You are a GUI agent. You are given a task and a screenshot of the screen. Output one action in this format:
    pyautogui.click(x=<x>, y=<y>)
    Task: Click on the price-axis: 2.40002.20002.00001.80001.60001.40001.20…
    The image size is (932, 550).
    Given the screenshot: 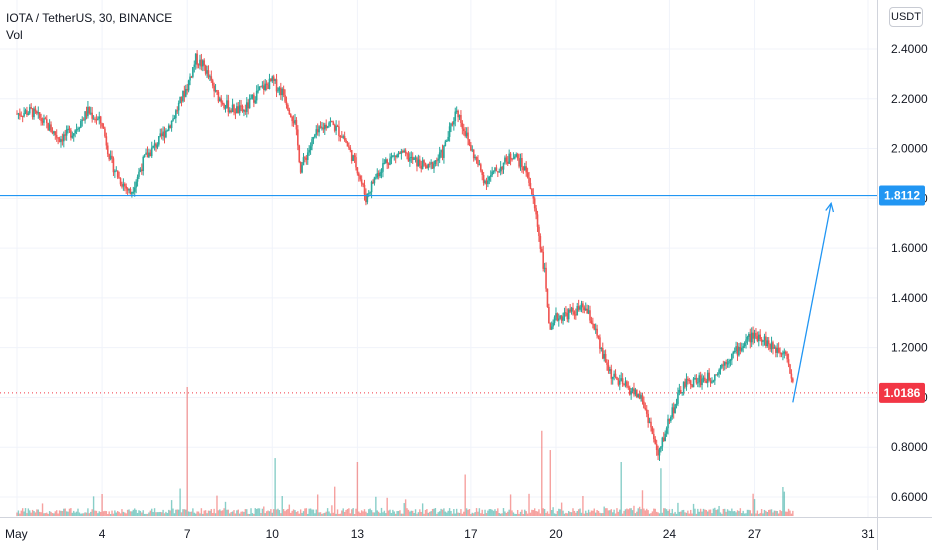 What is the action you would take?
    pyautogui.click(x=903, y=275)
    